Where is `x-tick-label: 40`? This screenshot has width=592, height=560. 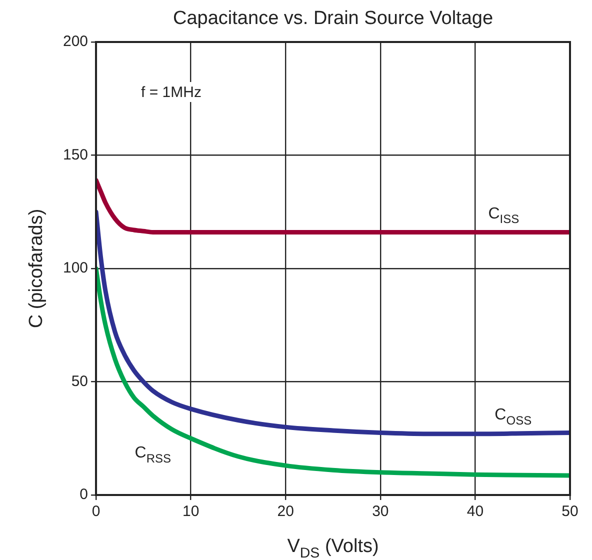
x-tick-label: 40 is located at coordinates (475, 511).